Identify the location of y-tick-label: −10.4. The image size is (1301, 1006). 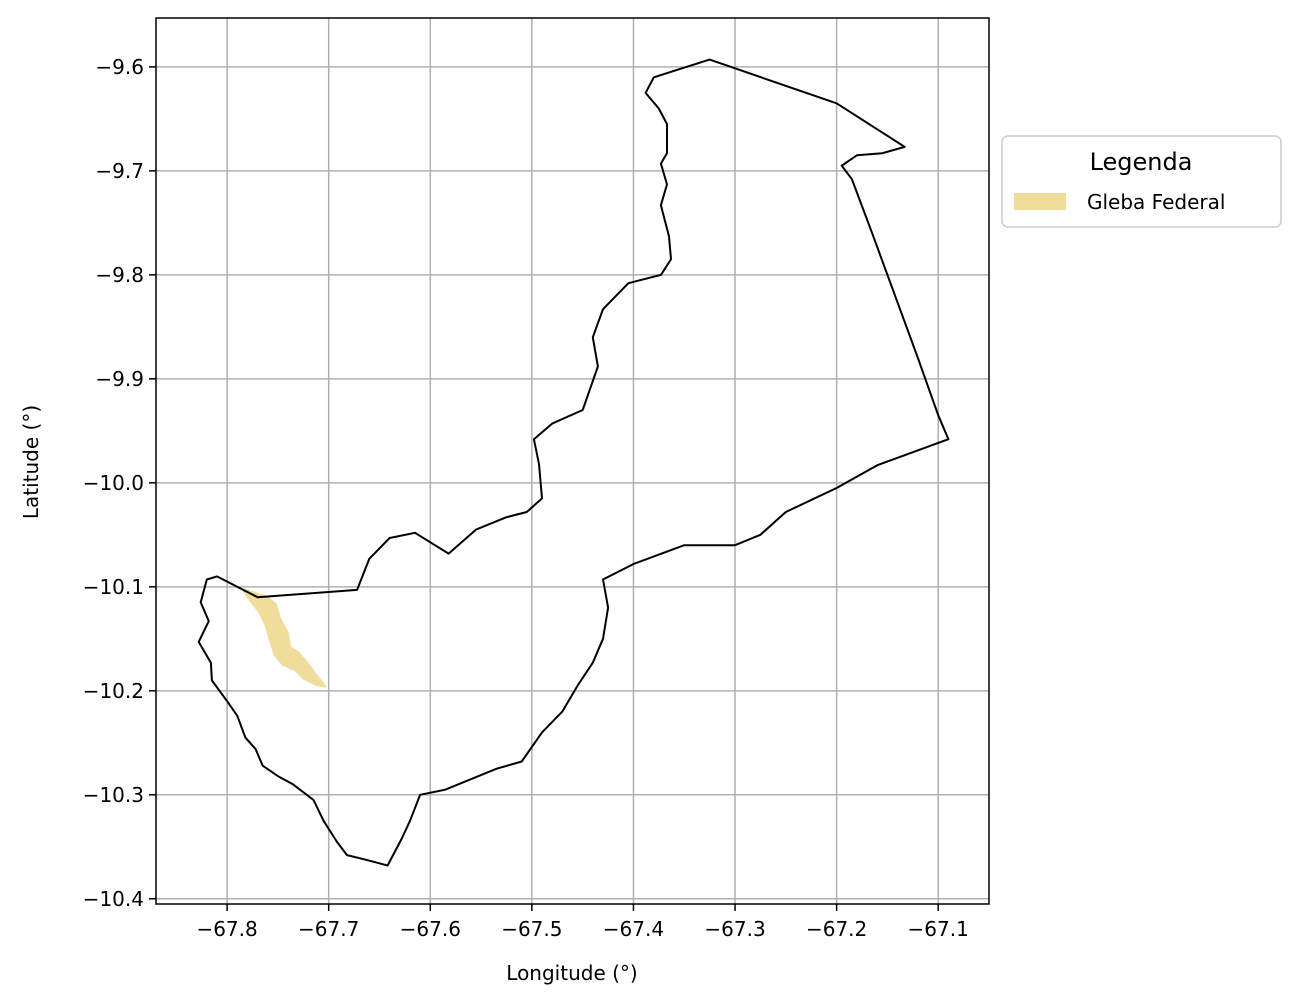
(113, 899).